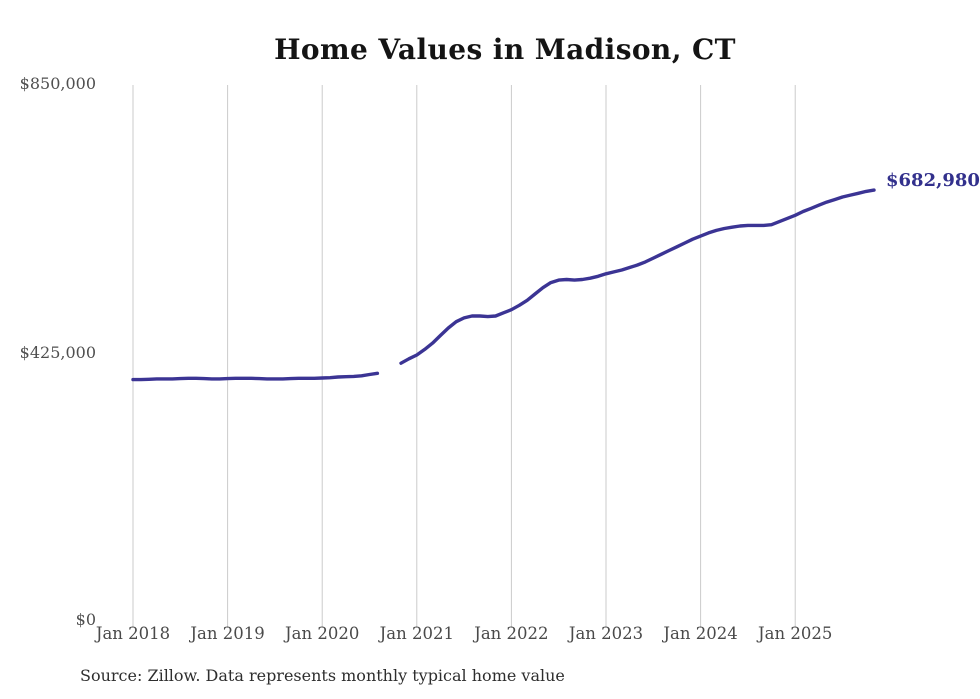 The image size is (980, 699). Describe the element at coordinates (57, 83) in the screenshot. I see `y-axis-tick-850000: $850,000` at that location.